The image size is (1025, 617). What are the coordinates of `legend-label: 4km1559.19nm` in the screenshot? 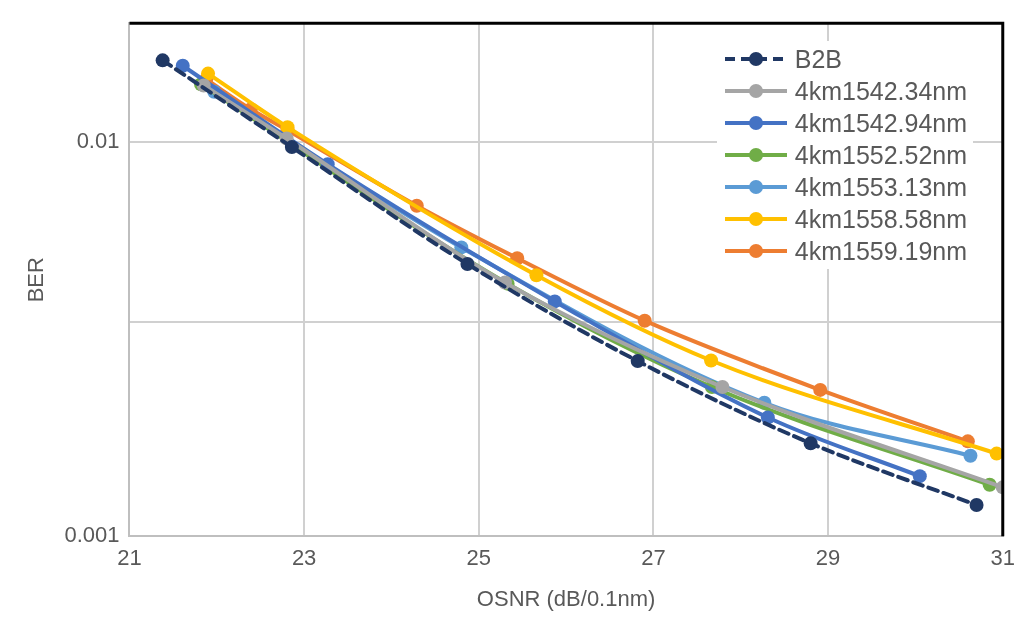 It's located at (881, 251).